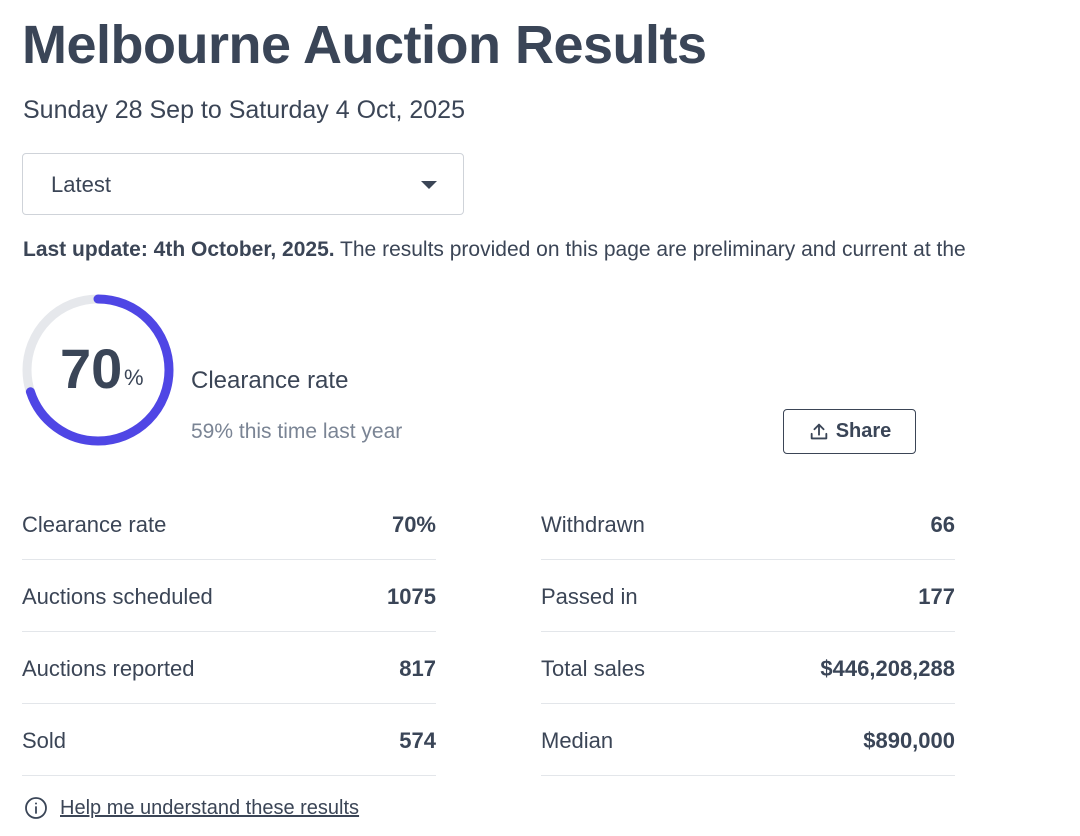 The height and width of the screenshot is (836, 1080). What do you see at coordinates (748, 524) in the screenshot?
I see `stat-row: Withdrawn 66` at bounding box center [748, 524].